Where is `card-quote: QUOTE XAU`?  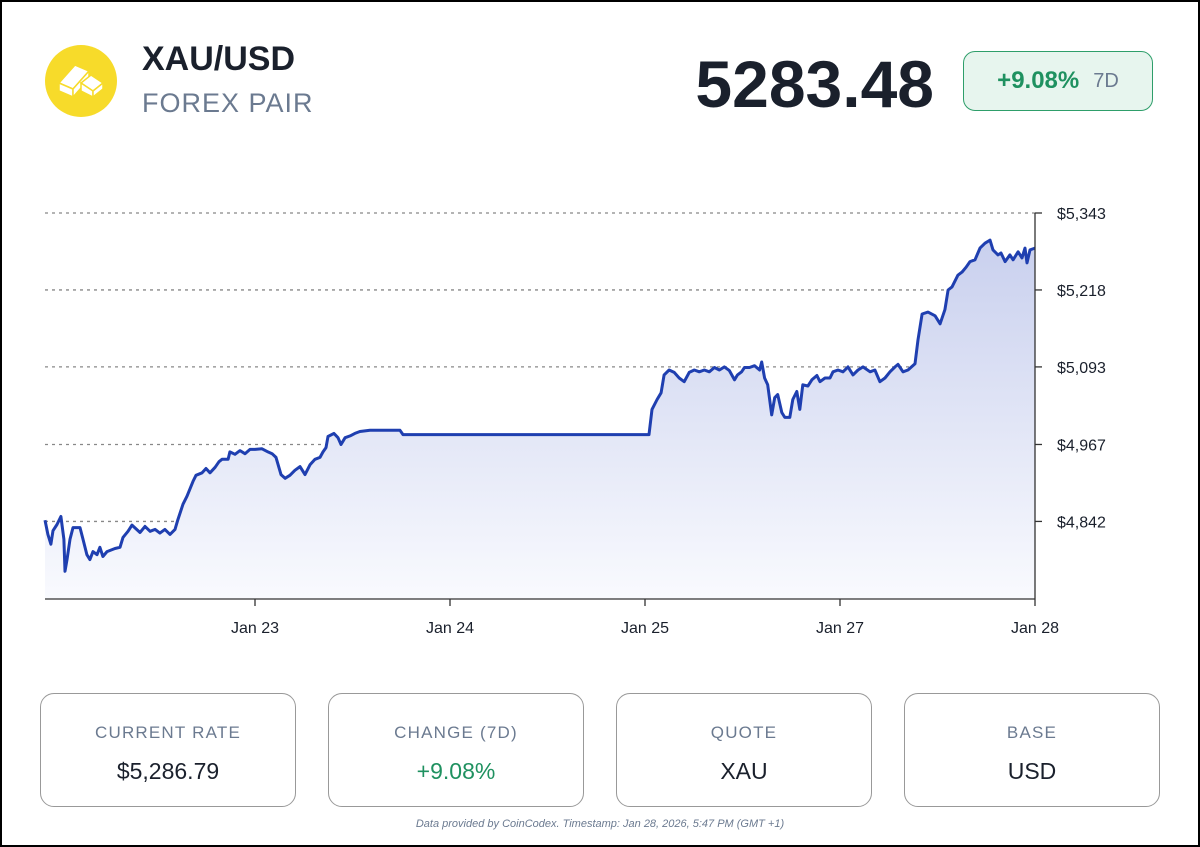
card-quote: QUOTE XAU is located at coordinates (744, 750).